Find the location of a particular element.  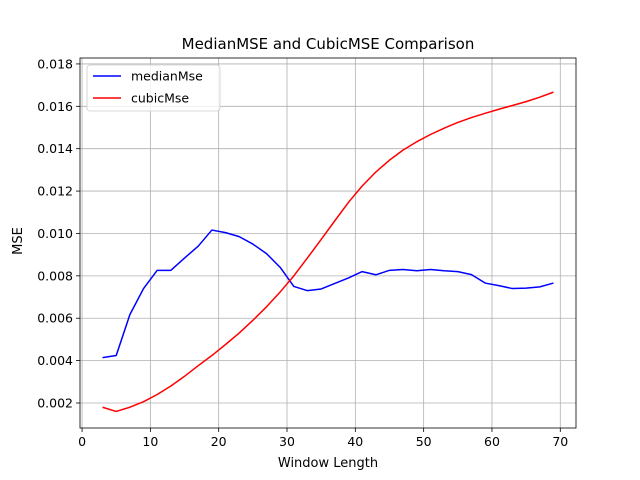

x-tick-label: 40 is located at coordinates (355, 441).